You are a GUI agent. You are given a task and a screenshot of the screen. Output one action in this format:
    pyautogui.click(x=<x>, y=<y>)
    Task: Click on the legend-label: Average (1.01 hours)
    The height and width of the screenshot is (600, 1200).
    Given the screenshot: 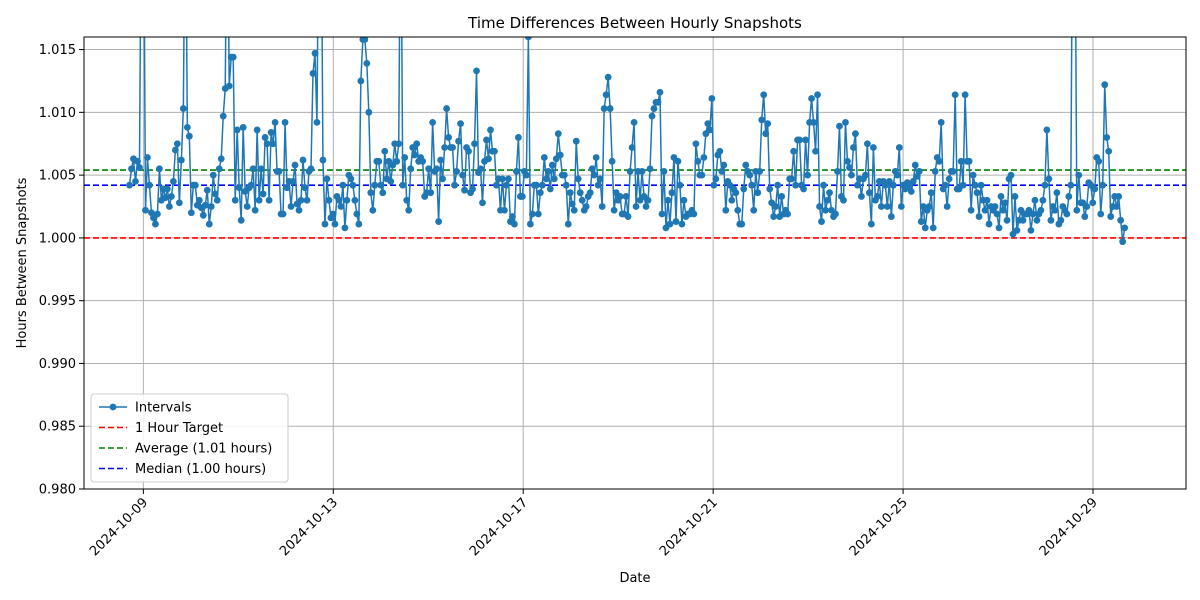 What is the action you would take?
    pyautogui.click(x=203, y=449)
    